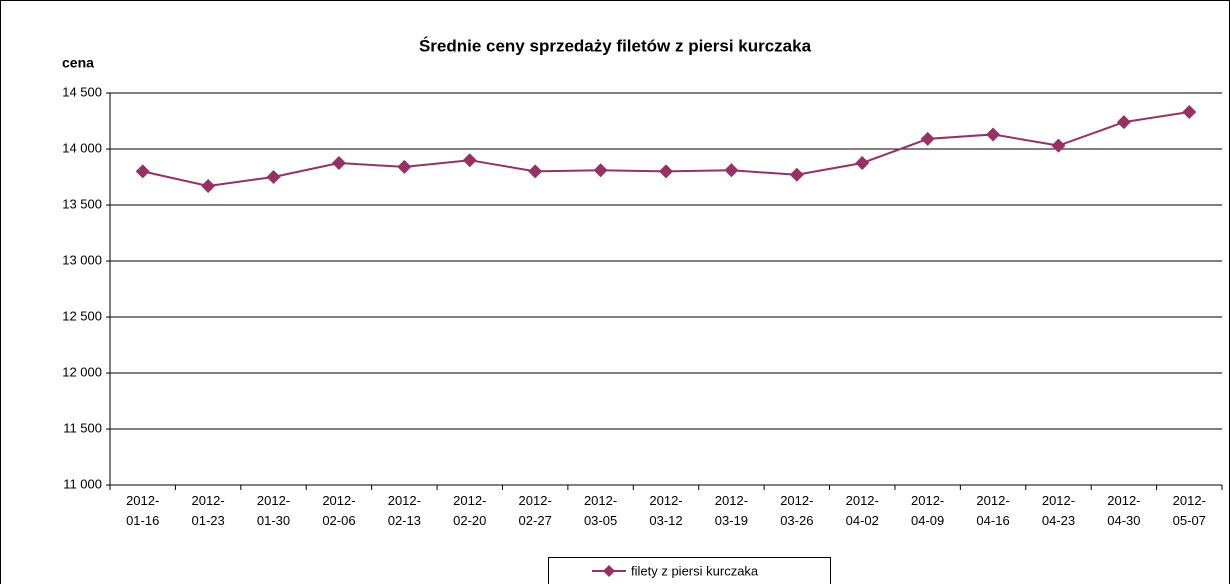 The image size is (1230, 584). I want to click on y-tick-label: 13 000, so click(82, 259).